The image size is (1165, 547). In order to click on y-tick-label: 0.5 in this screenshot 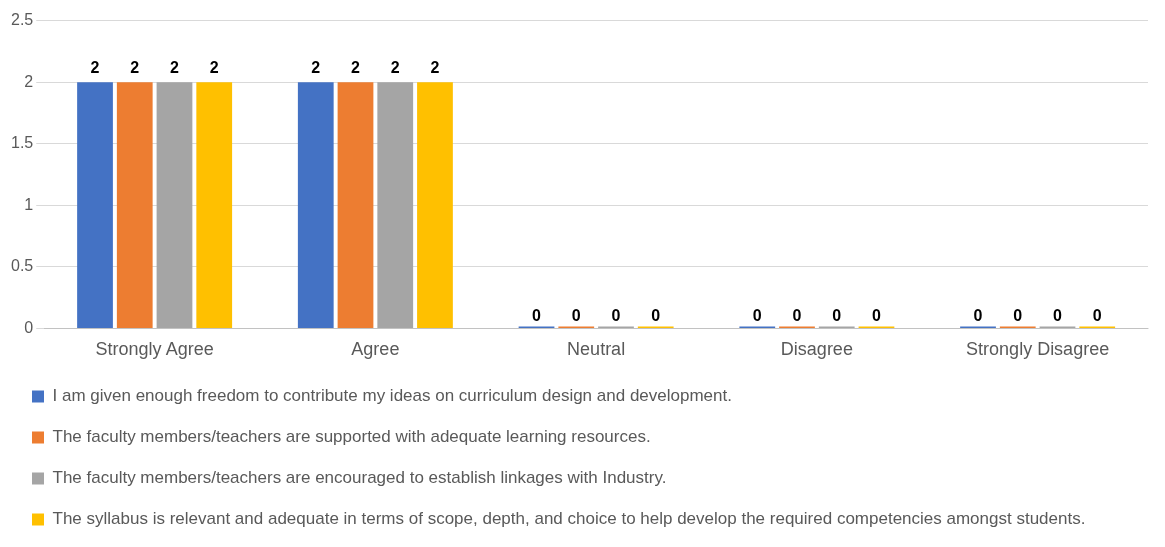, I will do `click(22, 266)`.